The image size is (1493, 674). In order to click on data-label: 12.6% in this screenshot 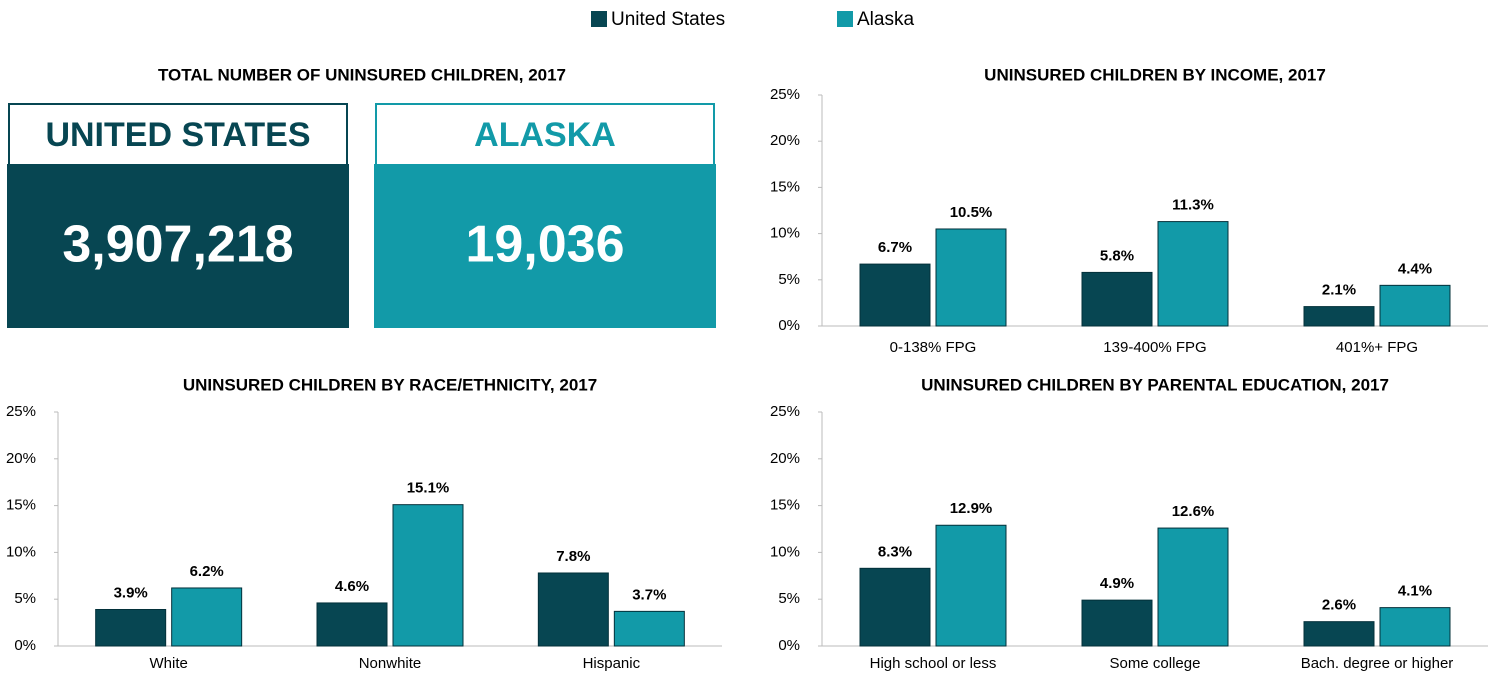, I will do `click(1193, 511)`.